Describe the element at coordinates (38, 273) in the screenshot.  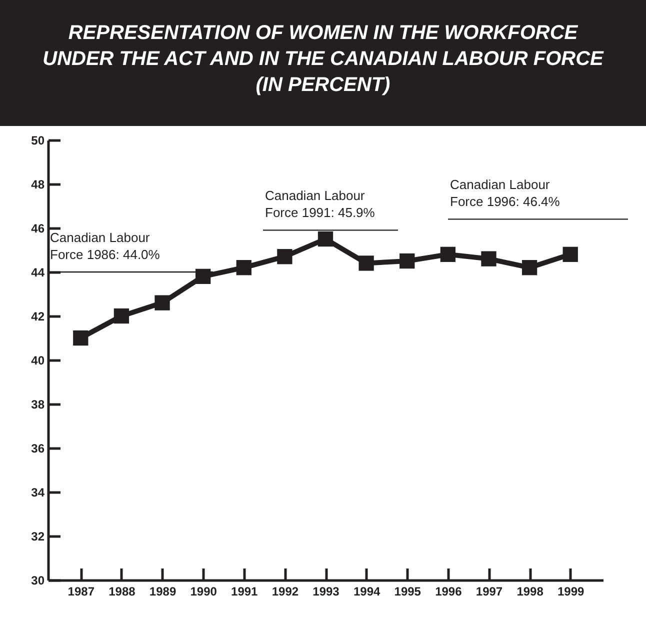
I see `y-tick-label: 44` at that location.